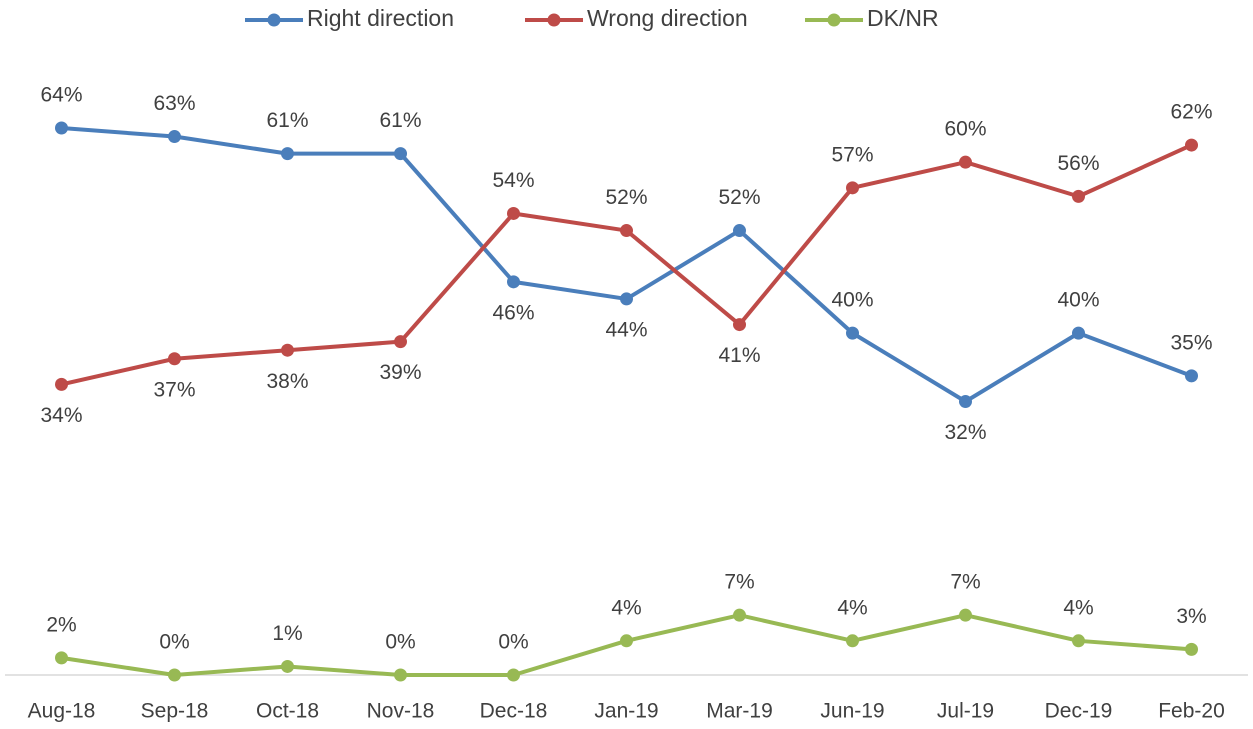 Image resolution: width=1253 pixels, height=729 pixels. Describe the element at coordinates (667, 18) in the screenshot. I see `legend-label: Wrong direction` at that location.